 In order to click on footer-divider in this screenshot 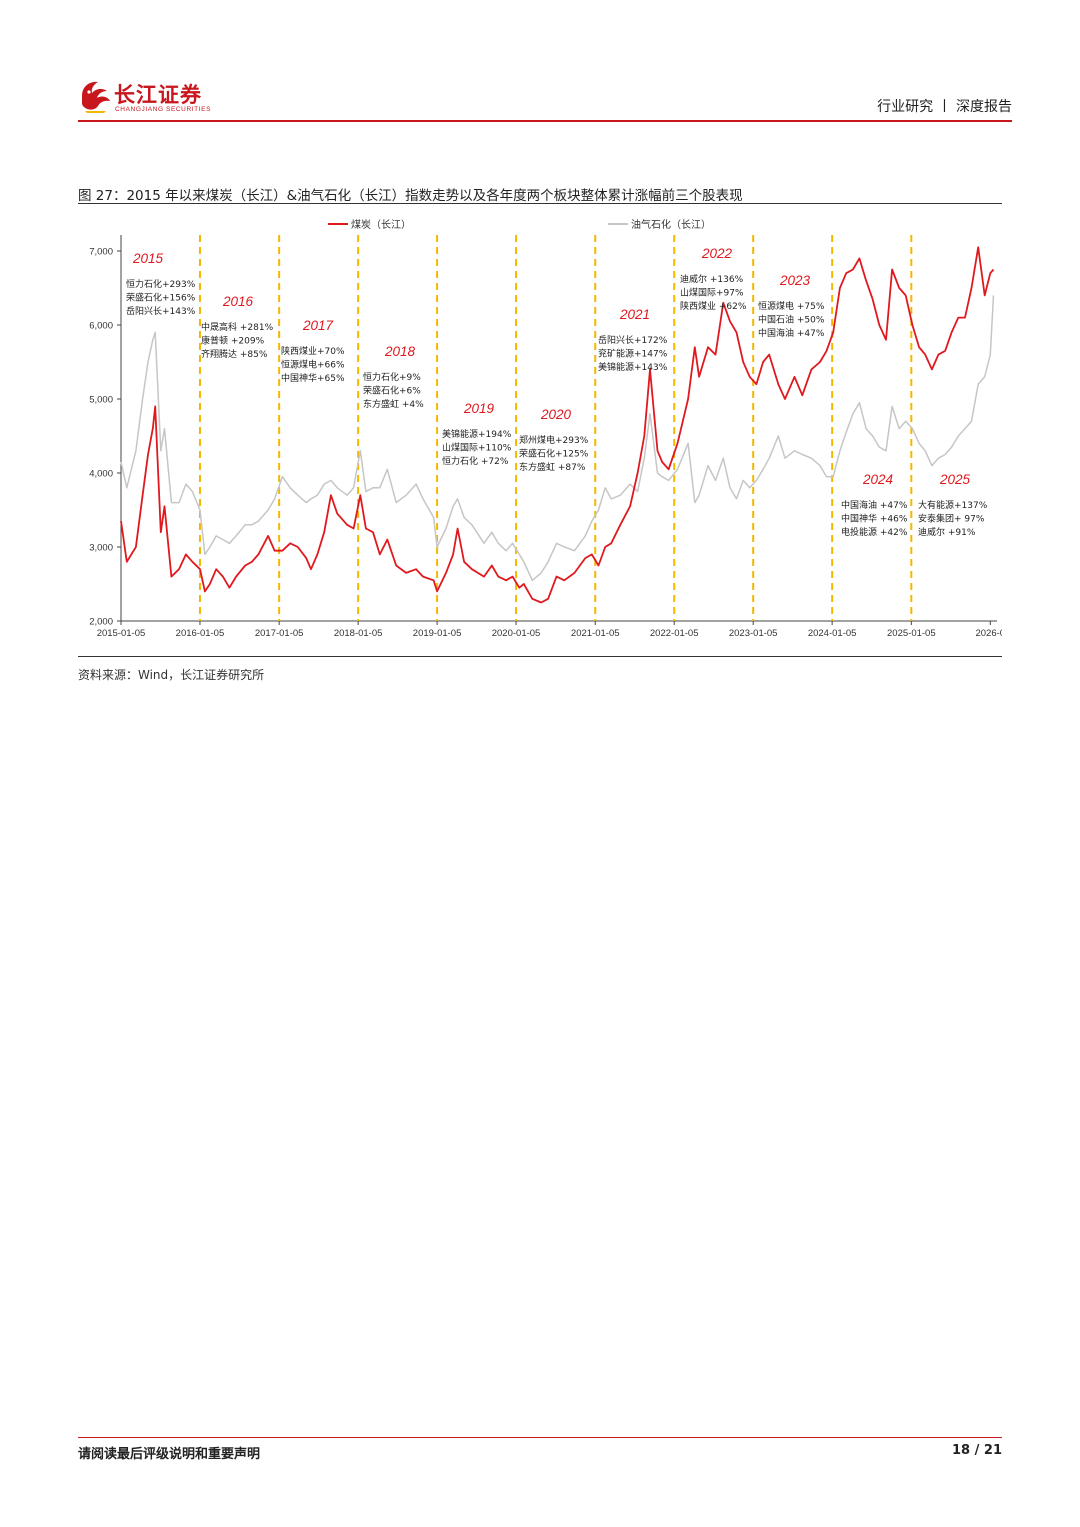, I will do `click(540, 1437)`.